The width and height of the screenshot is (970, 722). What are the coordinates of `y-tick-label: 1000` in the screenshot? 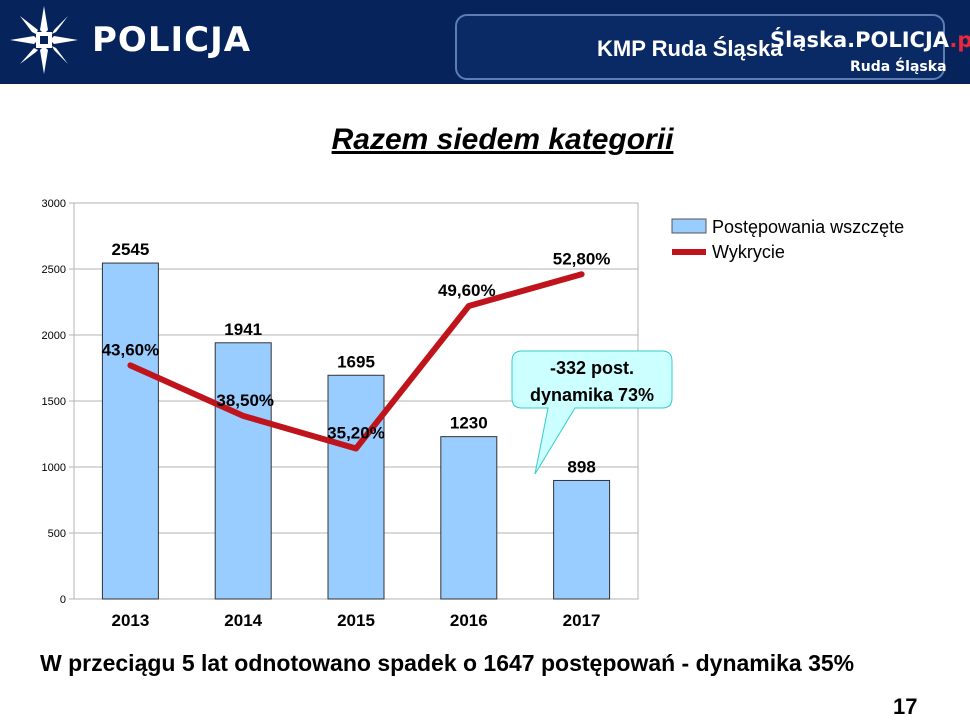 It's located at (54, 468).